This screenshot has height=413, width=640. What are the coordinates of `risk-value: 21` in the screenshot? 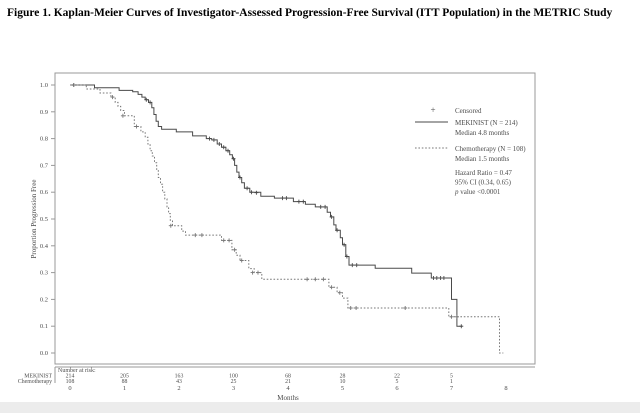 It's located at (288, 382).